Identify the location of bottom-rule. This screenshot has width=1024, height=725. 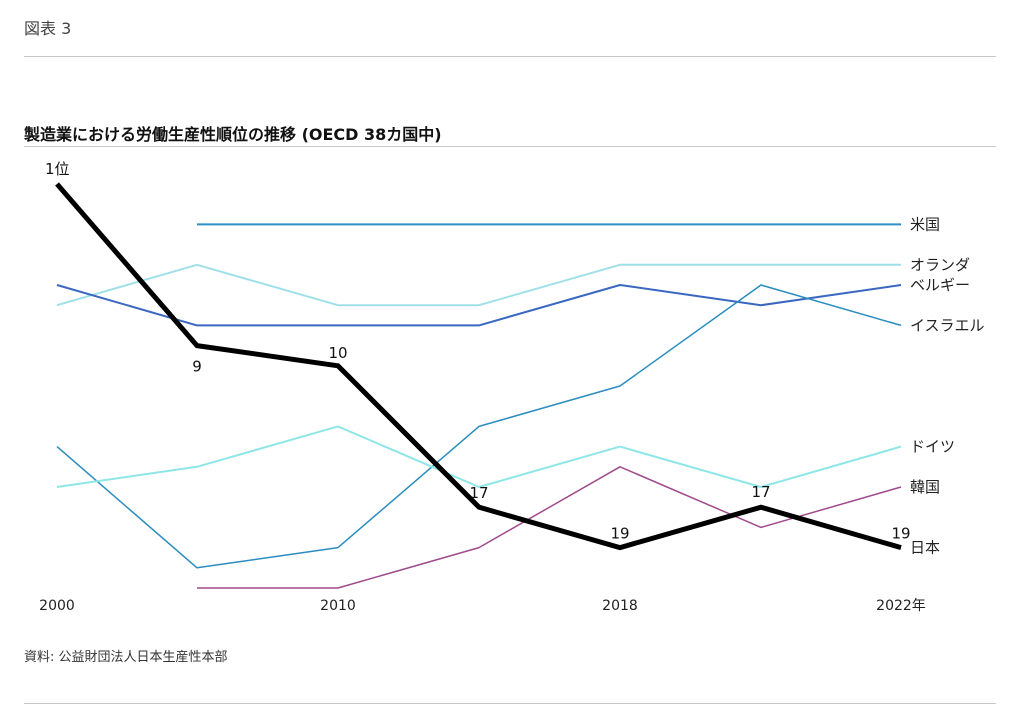
(510, 703).